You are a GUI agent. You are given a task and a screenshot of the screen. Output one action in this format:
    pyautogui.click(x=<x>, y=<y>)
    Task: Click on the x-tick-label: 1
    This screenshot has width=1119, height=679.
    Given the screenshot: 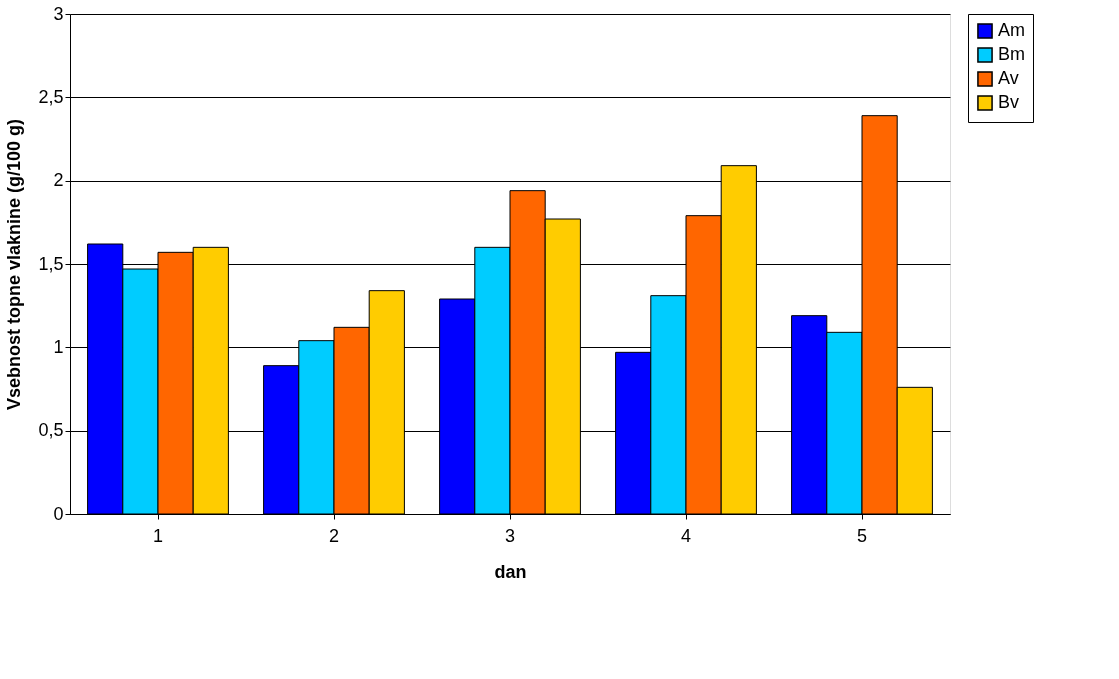 What is the action you would take?
    pyautogui.click(x=158, y=535)
    